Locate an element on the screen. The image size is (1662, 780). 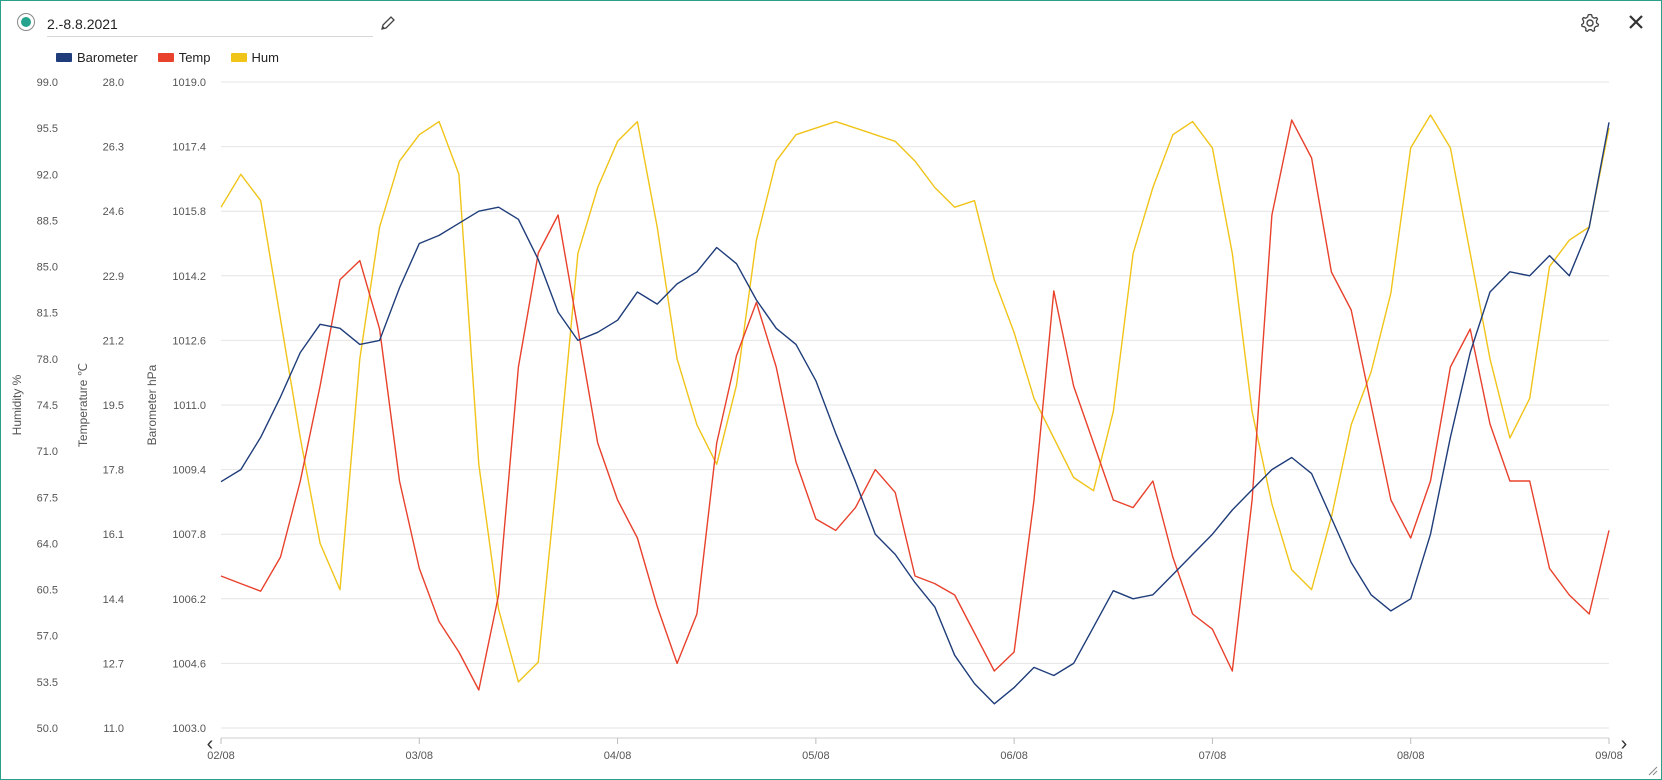
pencil-icon is located at coordinates (388, 23).